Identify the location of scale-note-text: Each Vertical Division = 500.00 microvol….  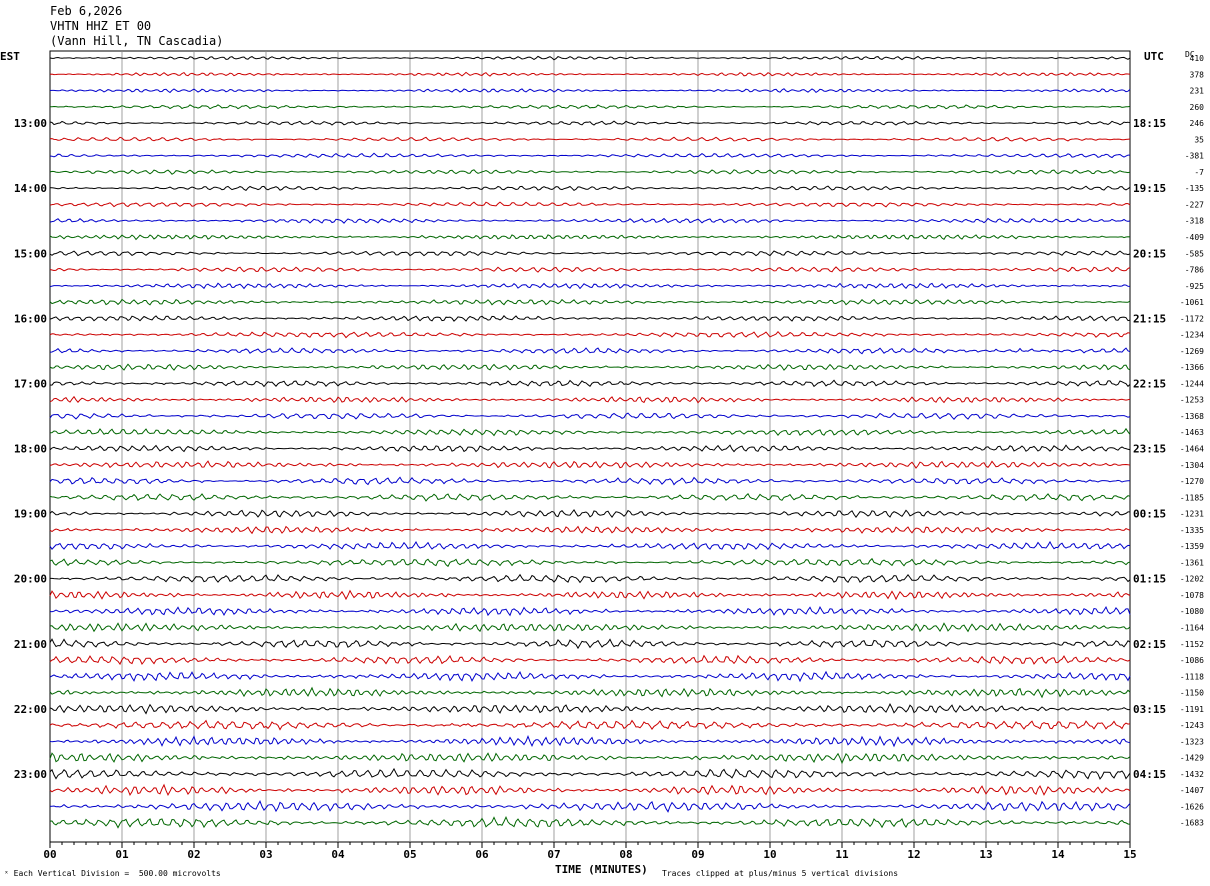
(117, 873).